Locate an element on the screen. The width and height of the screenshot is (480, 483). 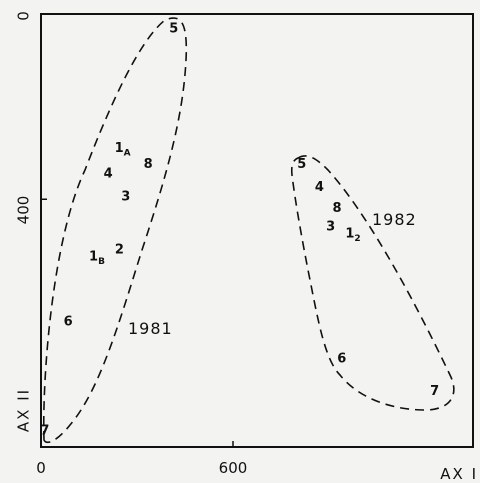
point-1981-3: 4 is located at coordinates (108, 173).